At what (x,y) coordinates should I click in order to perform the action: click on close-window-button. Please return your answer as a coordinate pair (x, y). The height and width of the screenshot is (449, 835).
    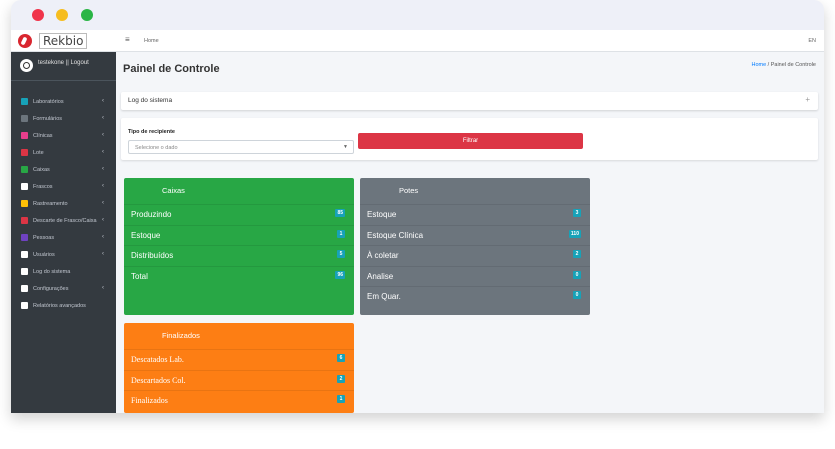
    Looking at the image, I should click on (38, 15).